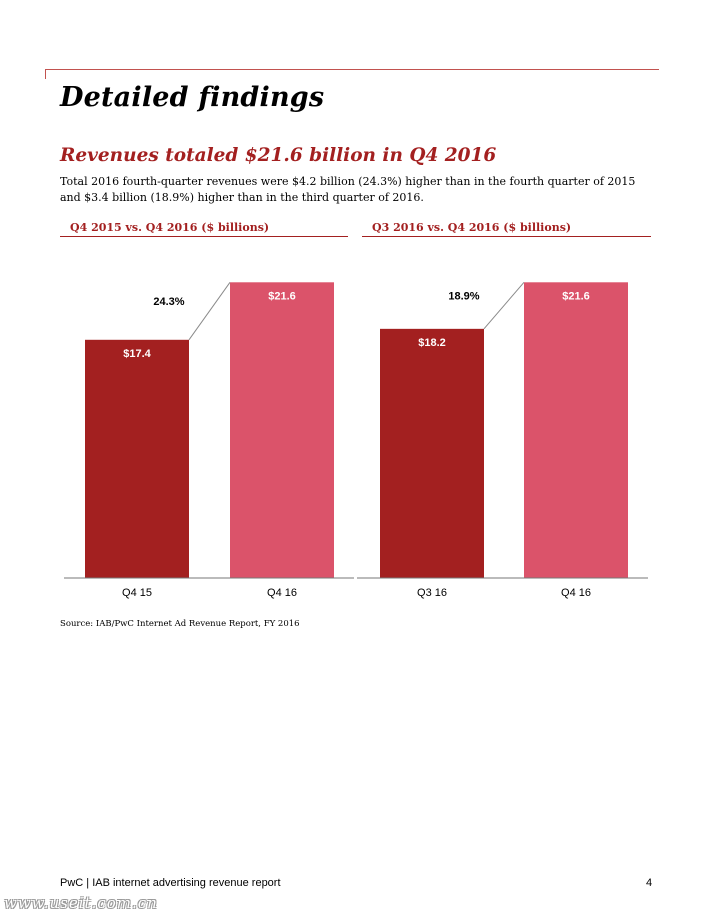  I want to click on page-title: Detailed findings, so click(192, 97).